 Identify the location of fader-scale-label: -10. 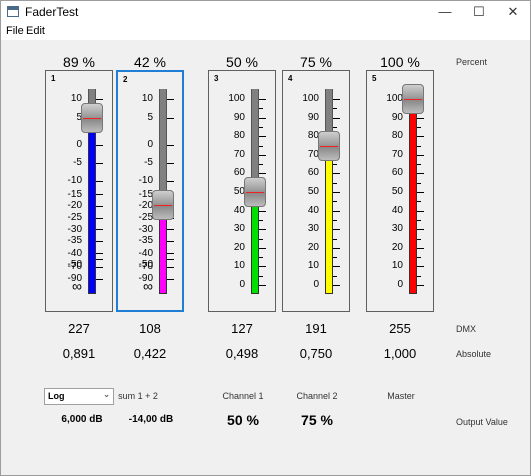
(74, 180).